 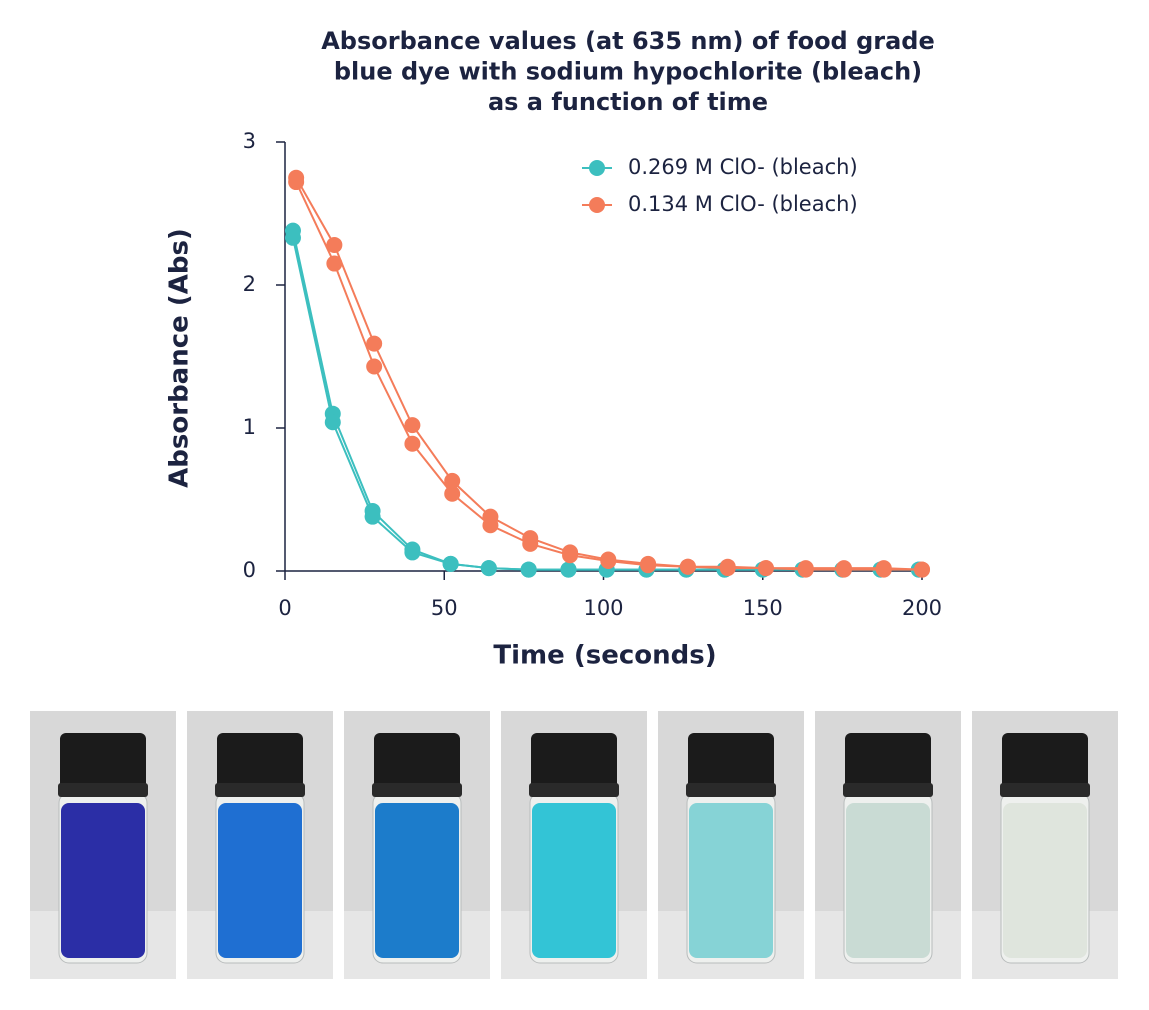 I want to click on x-tick-label: 200, so click(x=922, y=608).